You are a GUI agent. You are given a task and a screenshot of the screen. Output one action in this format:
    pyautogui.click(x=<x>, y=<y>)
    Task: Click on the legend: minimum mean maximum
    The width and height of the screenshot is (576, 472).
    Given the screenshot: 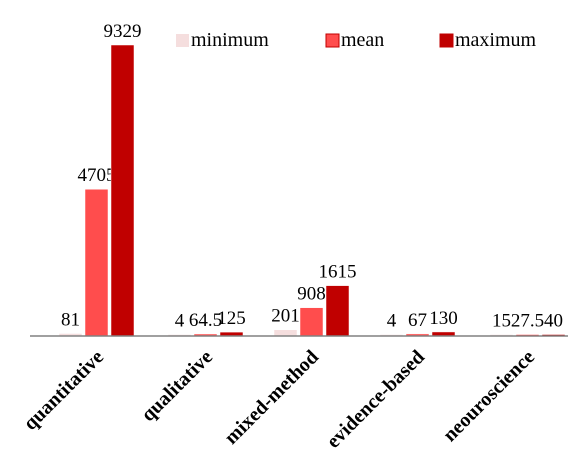 What is the action you would take?
    pyautogui.click(x=356, y=40)
    